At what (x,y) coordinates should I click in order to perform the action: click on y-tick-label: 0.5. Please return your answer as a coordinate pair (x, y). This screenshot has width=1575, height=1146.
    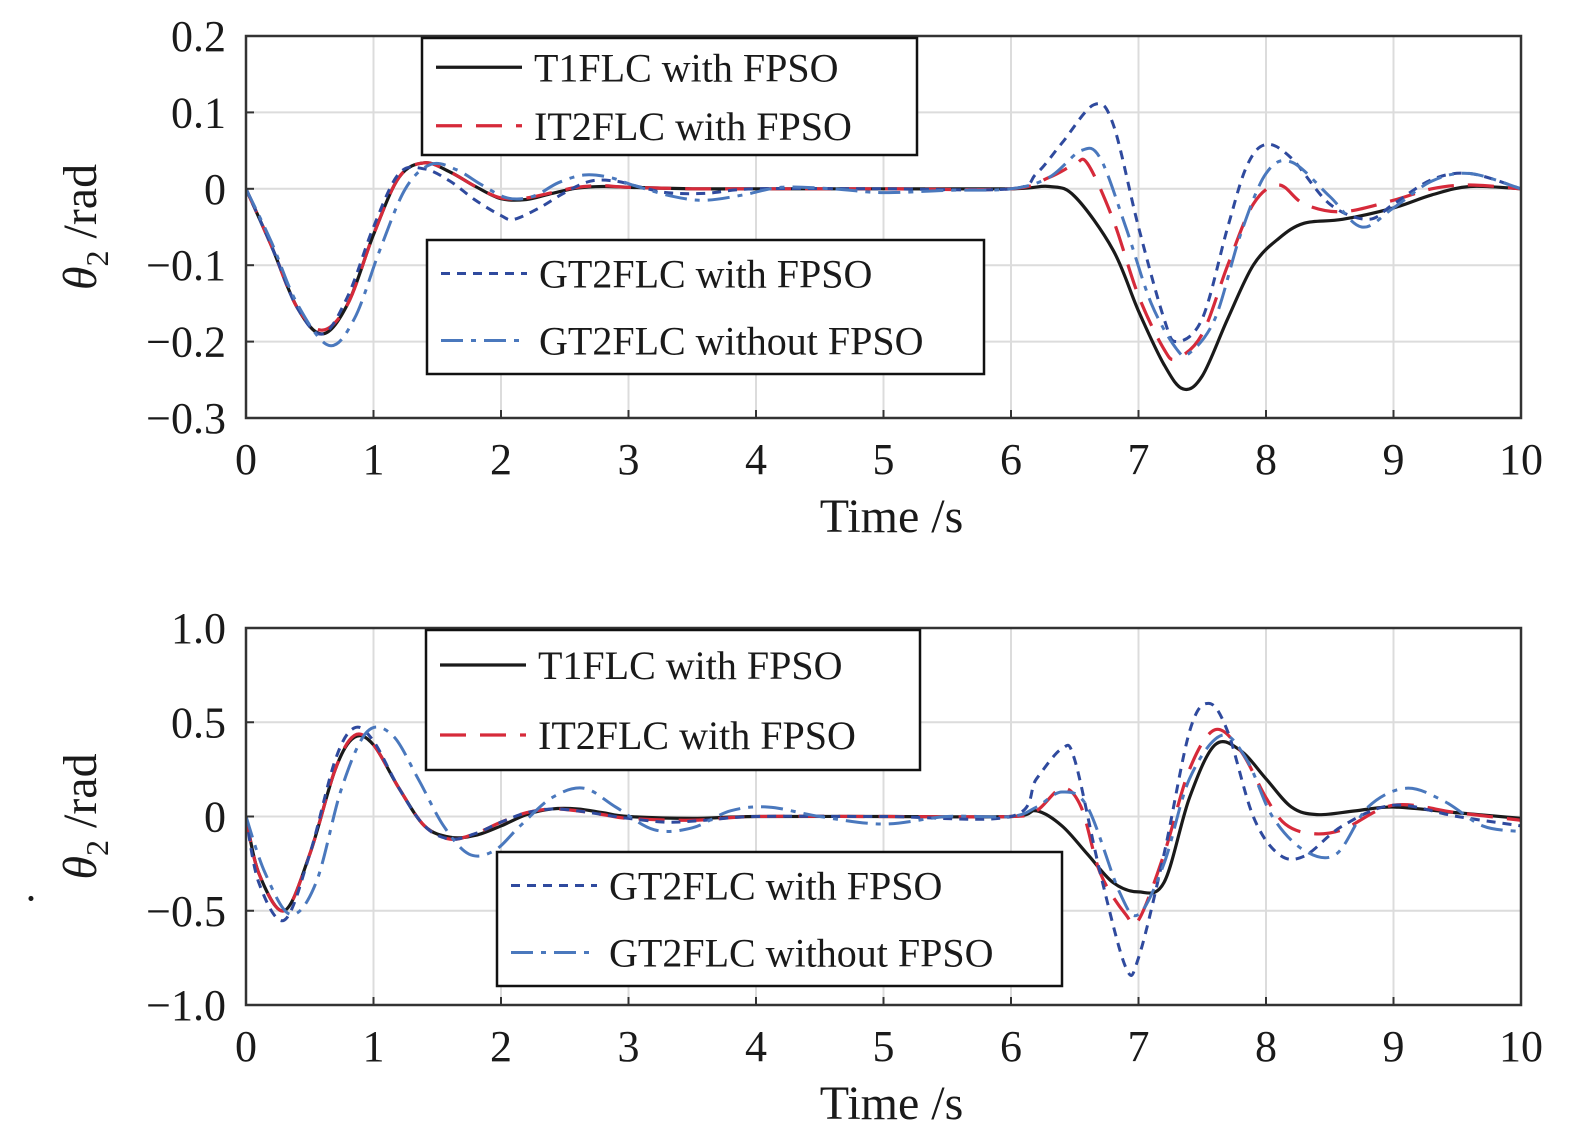
    Looking at the image, I should click on (198, 722).